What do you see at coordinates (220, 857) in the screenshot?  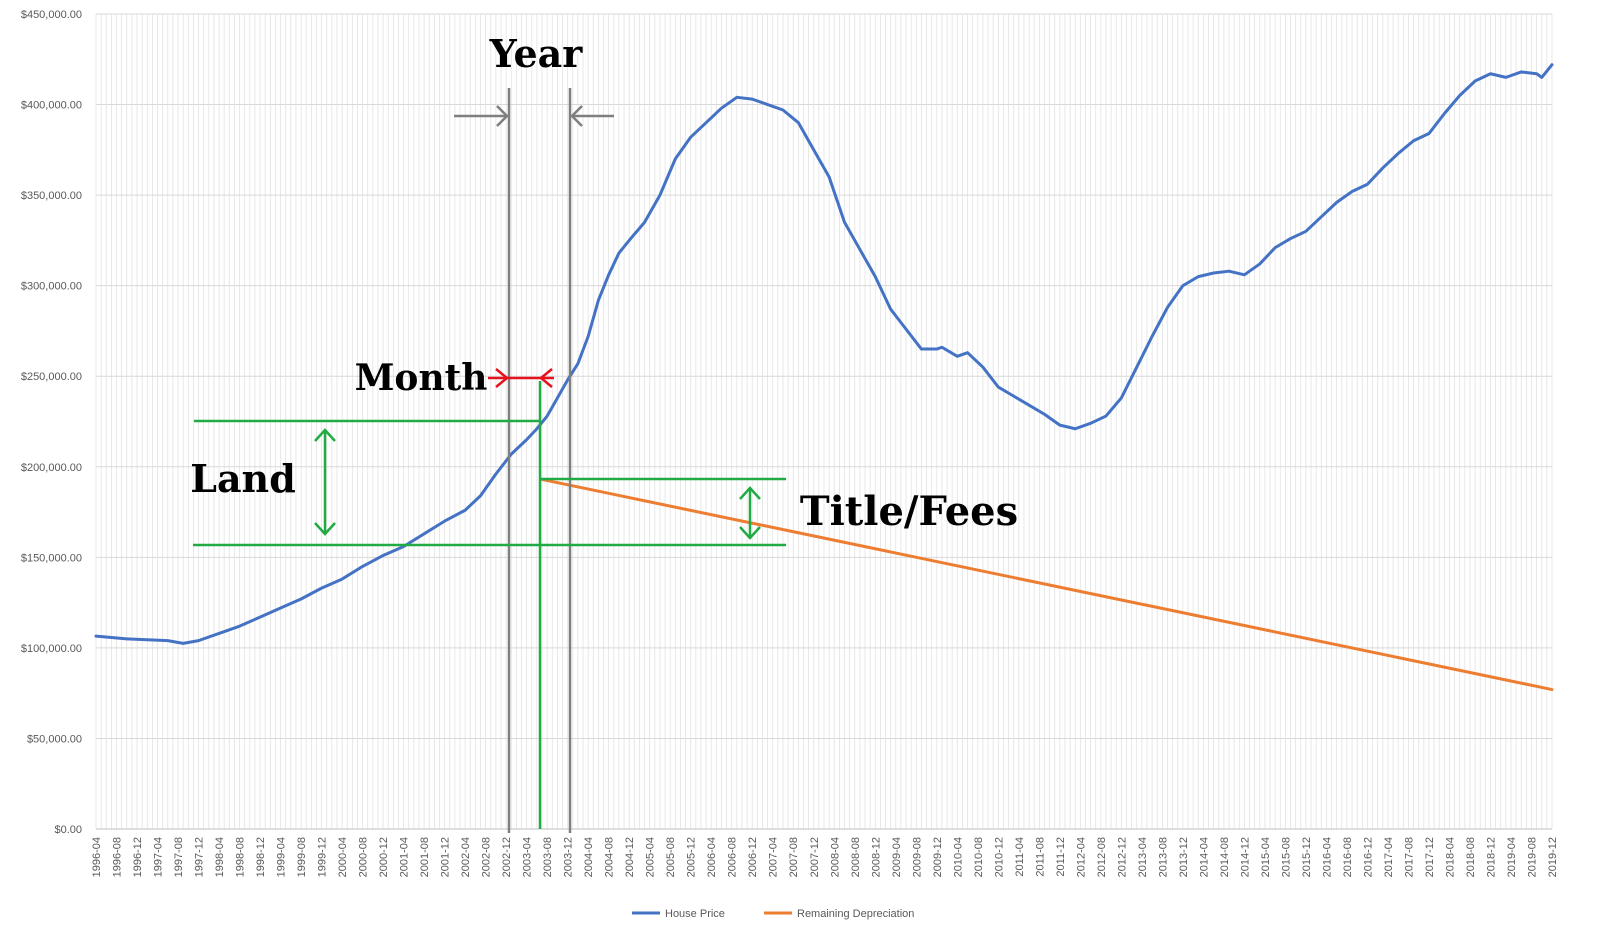 I see `x-tick-label: 1998-04` at bounding box center [220, 857].